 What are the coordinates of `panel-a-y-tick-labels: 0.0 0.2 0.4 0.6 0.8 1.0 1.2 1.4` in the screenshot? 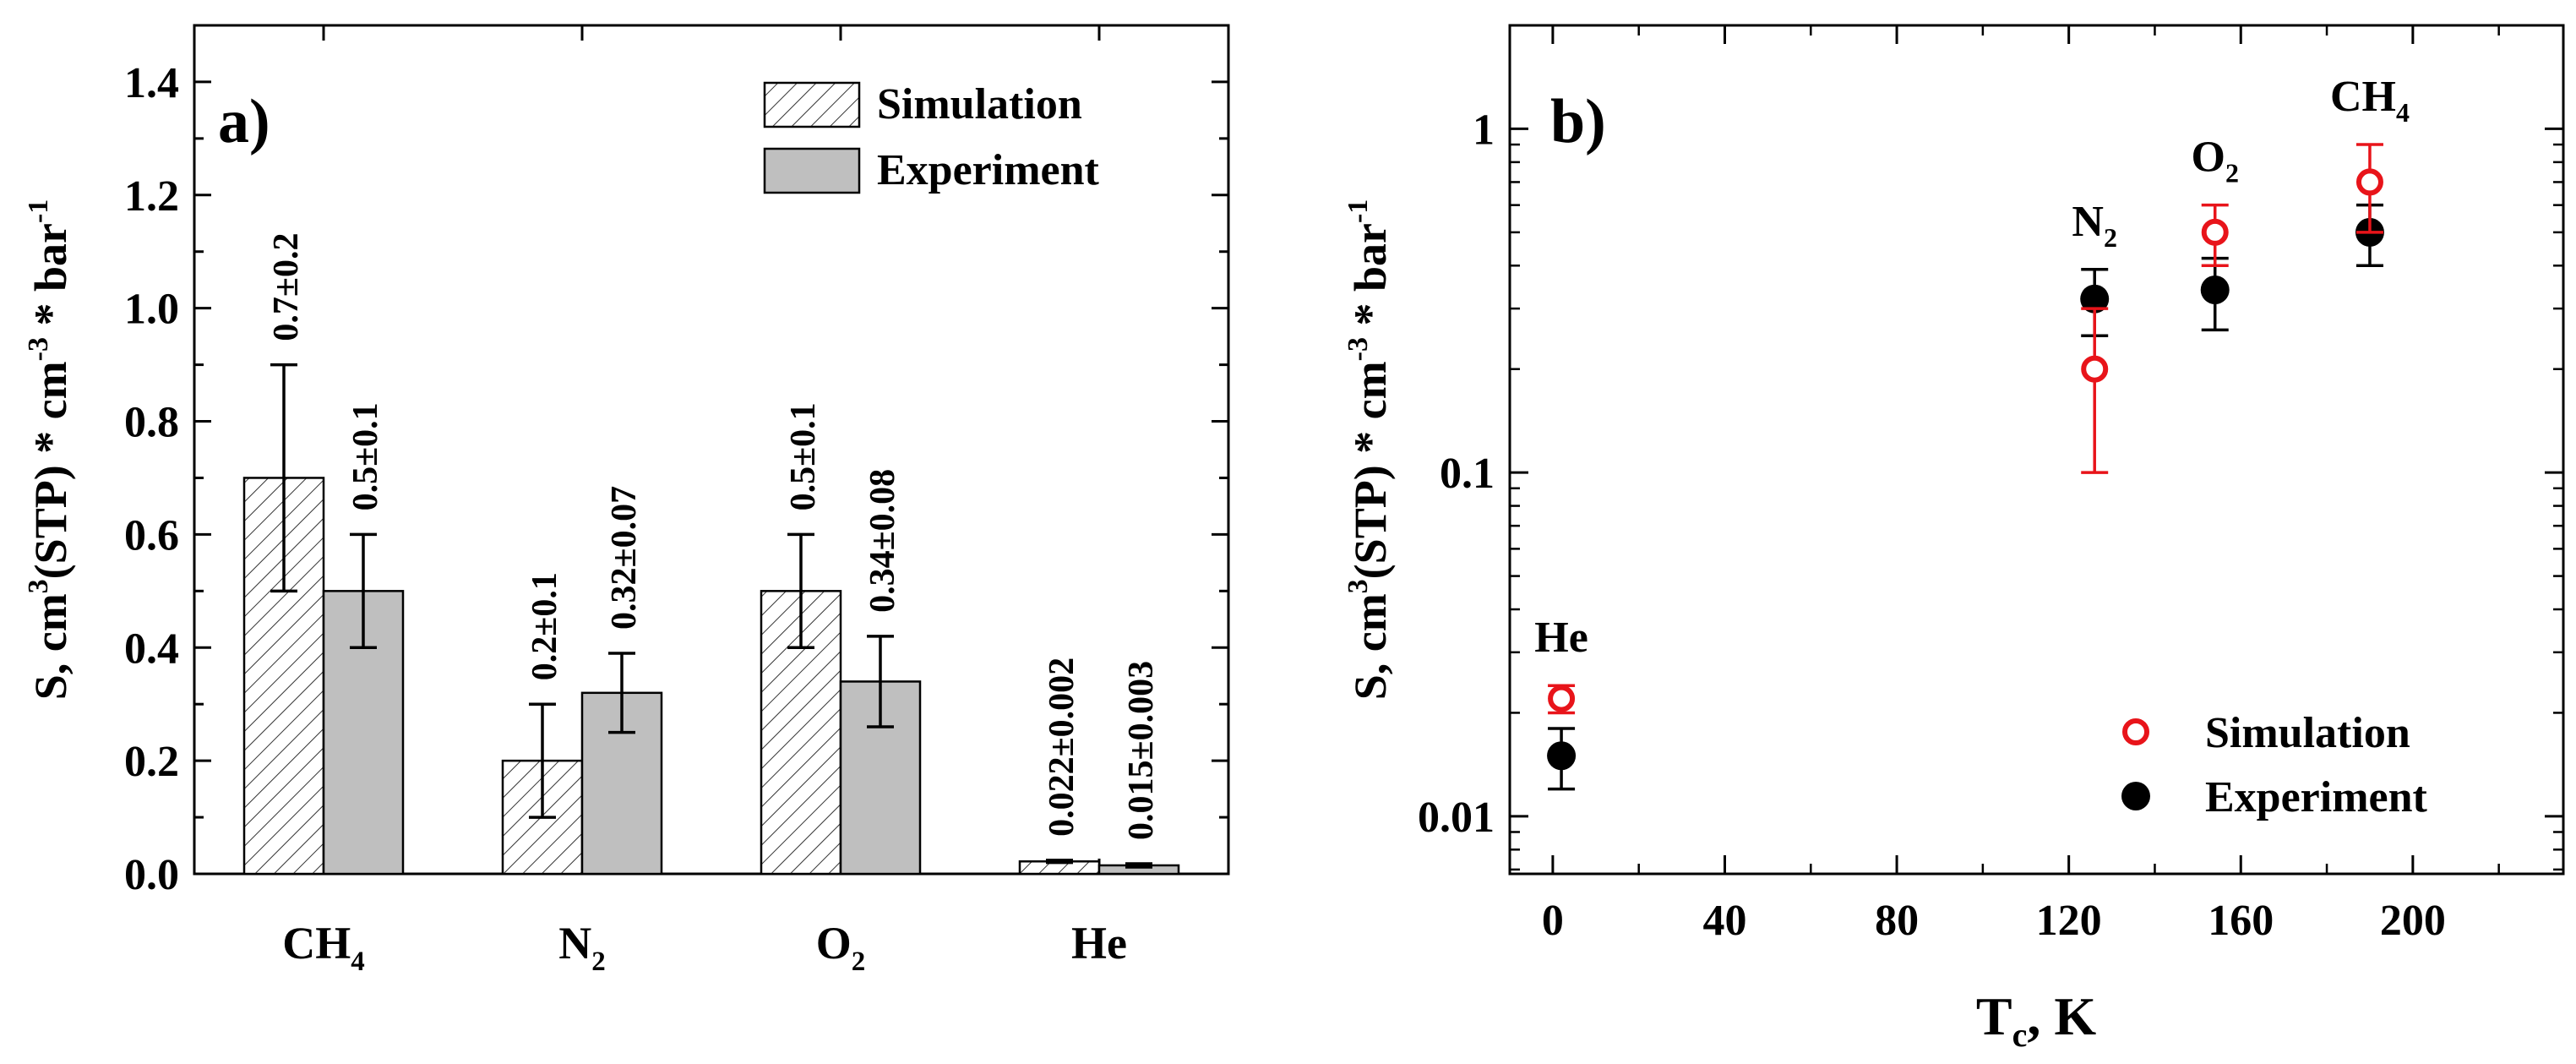 It's located at (151, 479).